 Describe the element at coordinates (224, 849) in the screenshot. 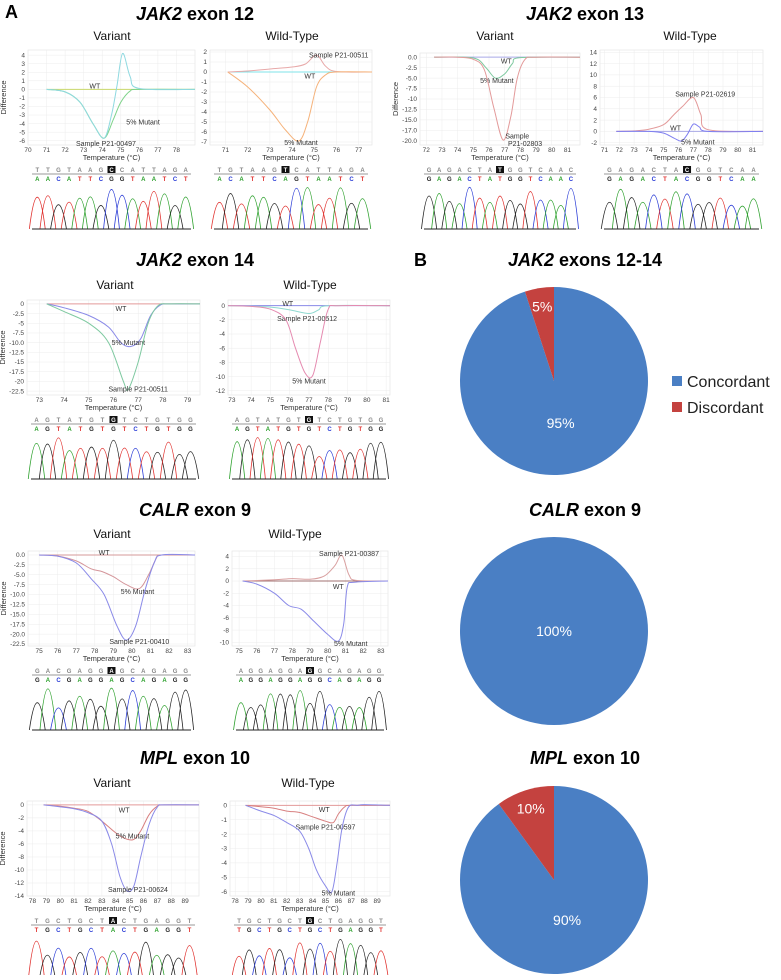

I see `y-tick-label: -3` at that location.